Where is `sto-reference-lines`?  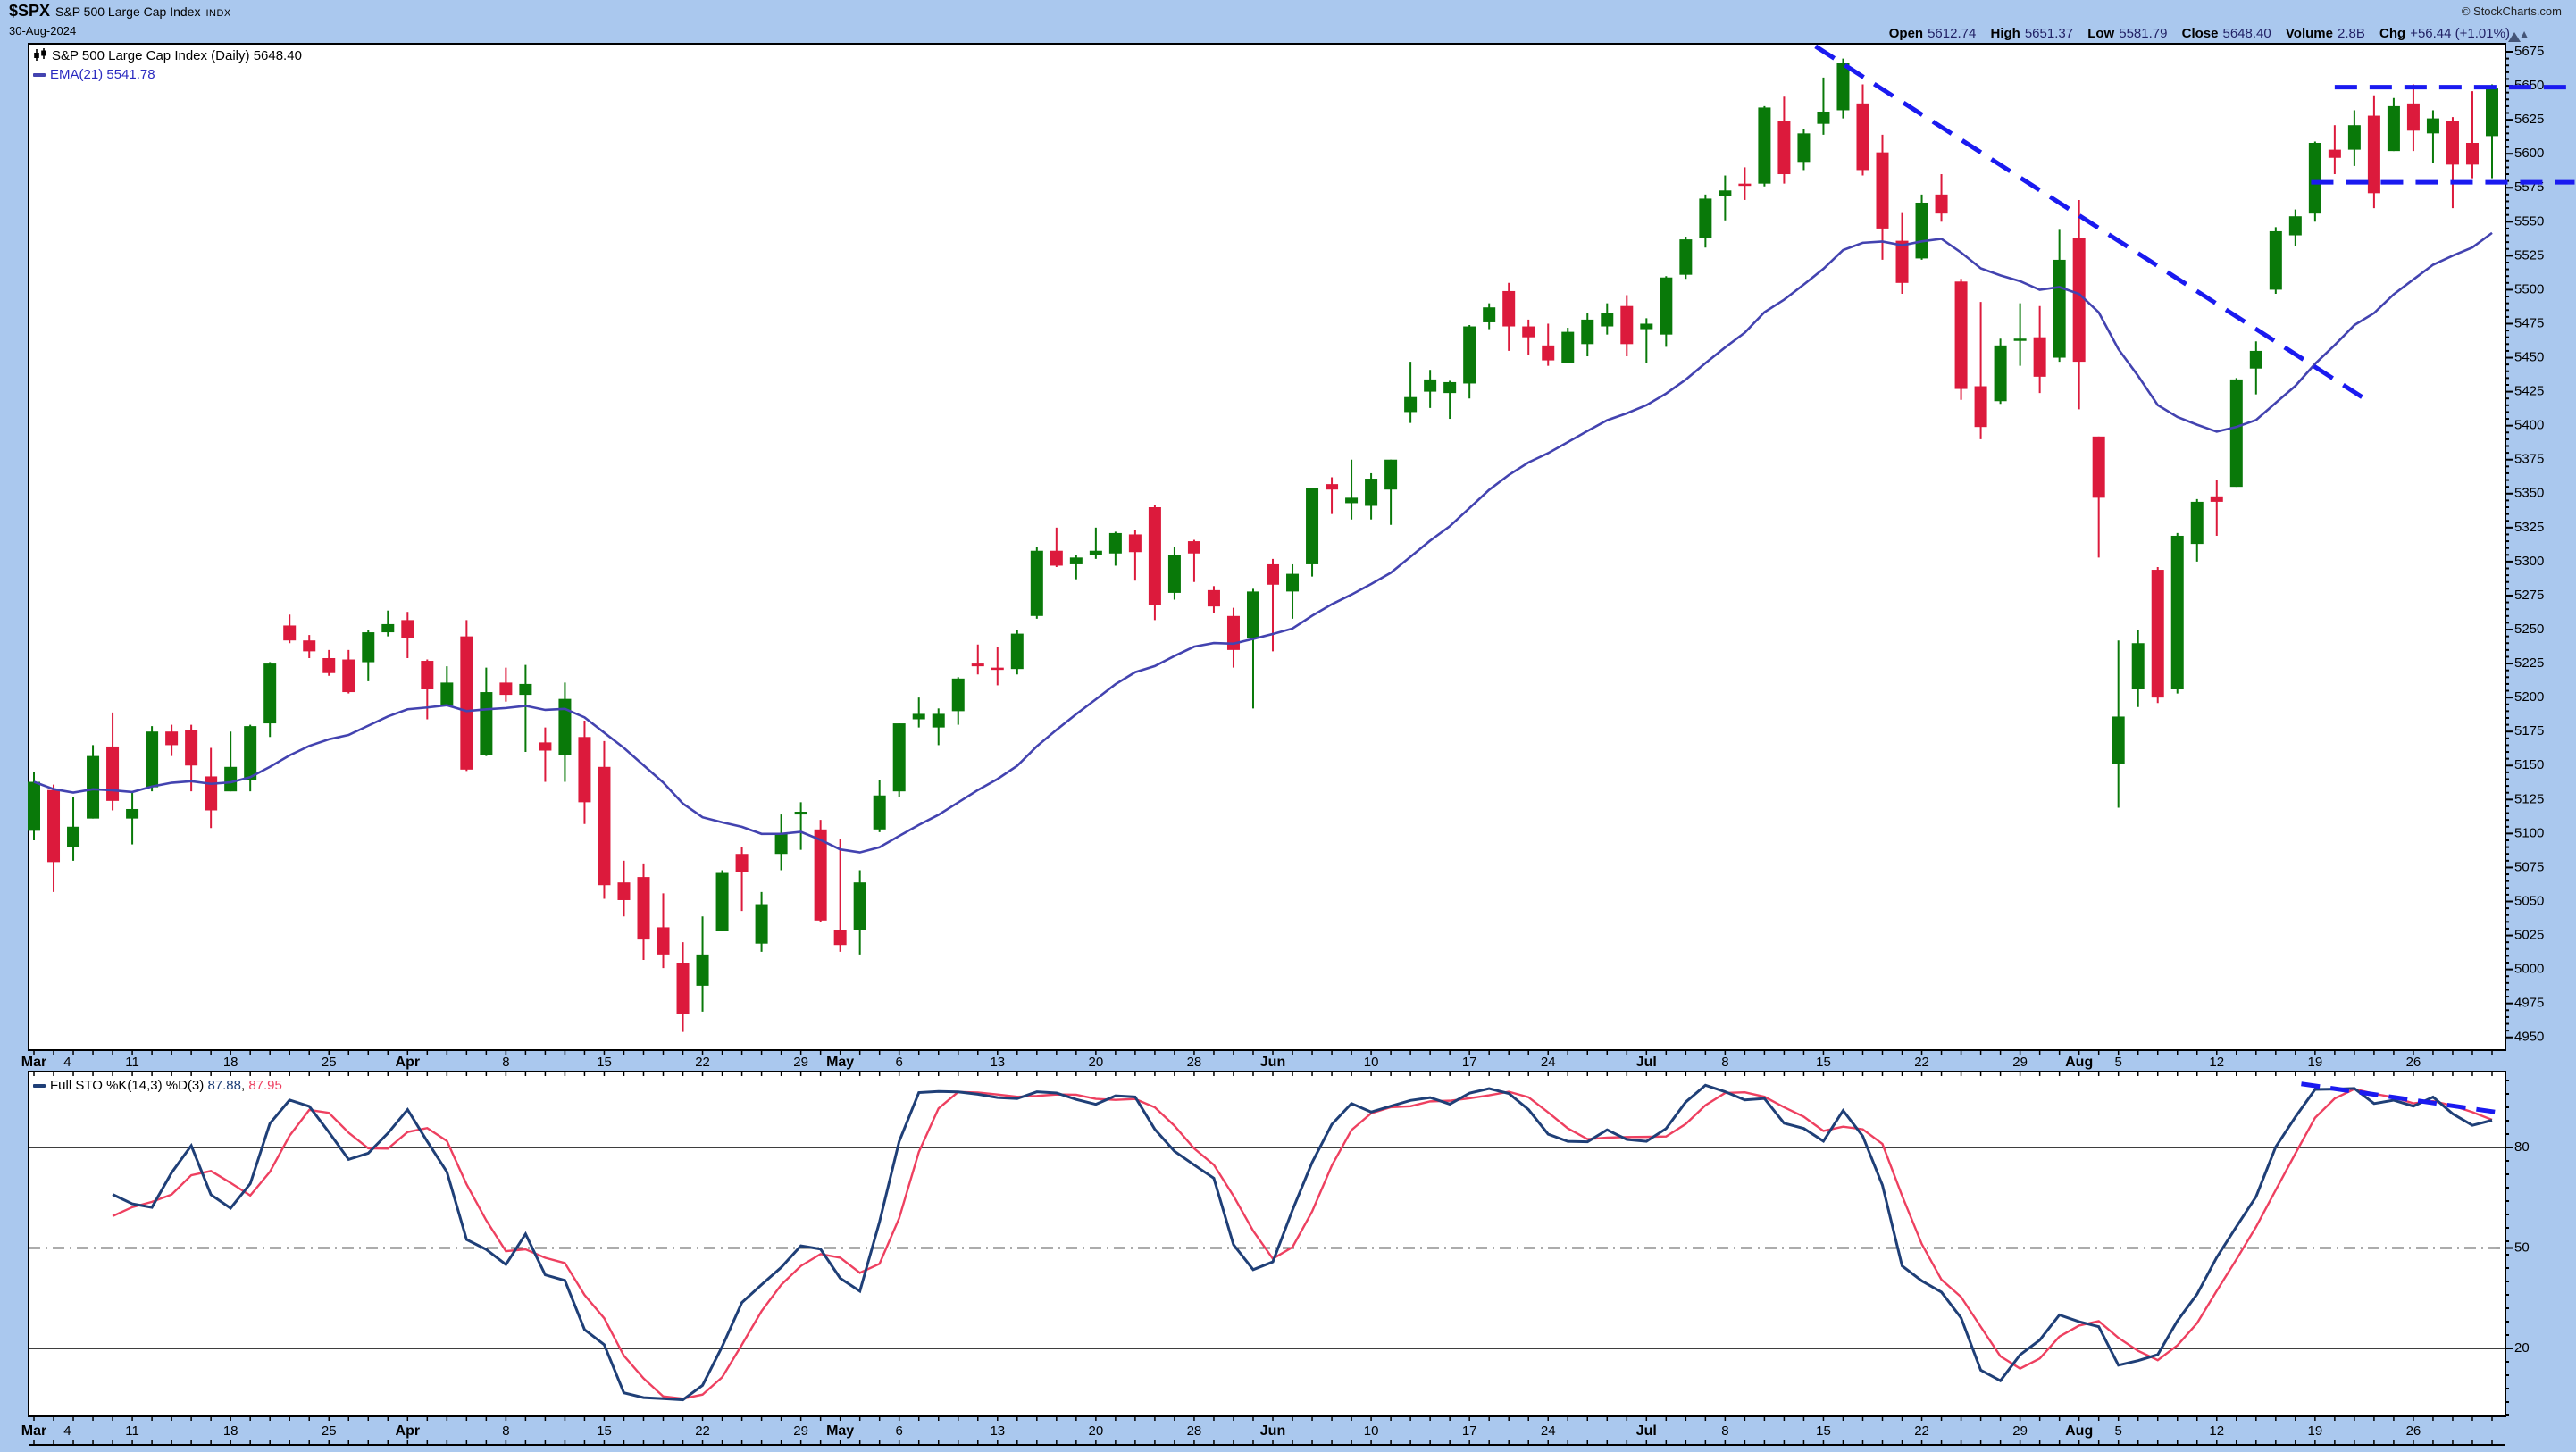
sto-reference-lines is located at coordinates (1267, 1248).